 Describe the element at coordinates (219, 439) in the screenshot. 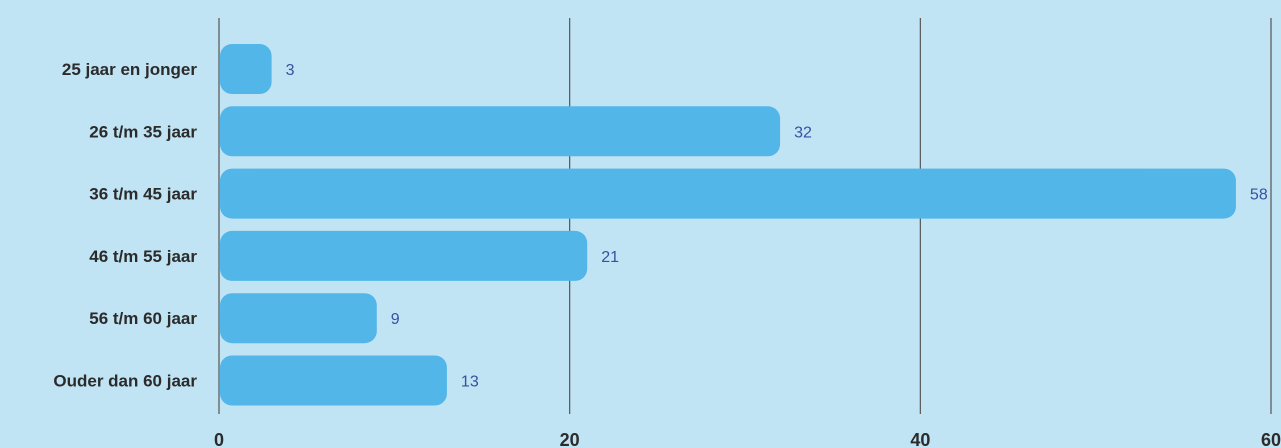

I see `x-tick-label: 0` at that location.